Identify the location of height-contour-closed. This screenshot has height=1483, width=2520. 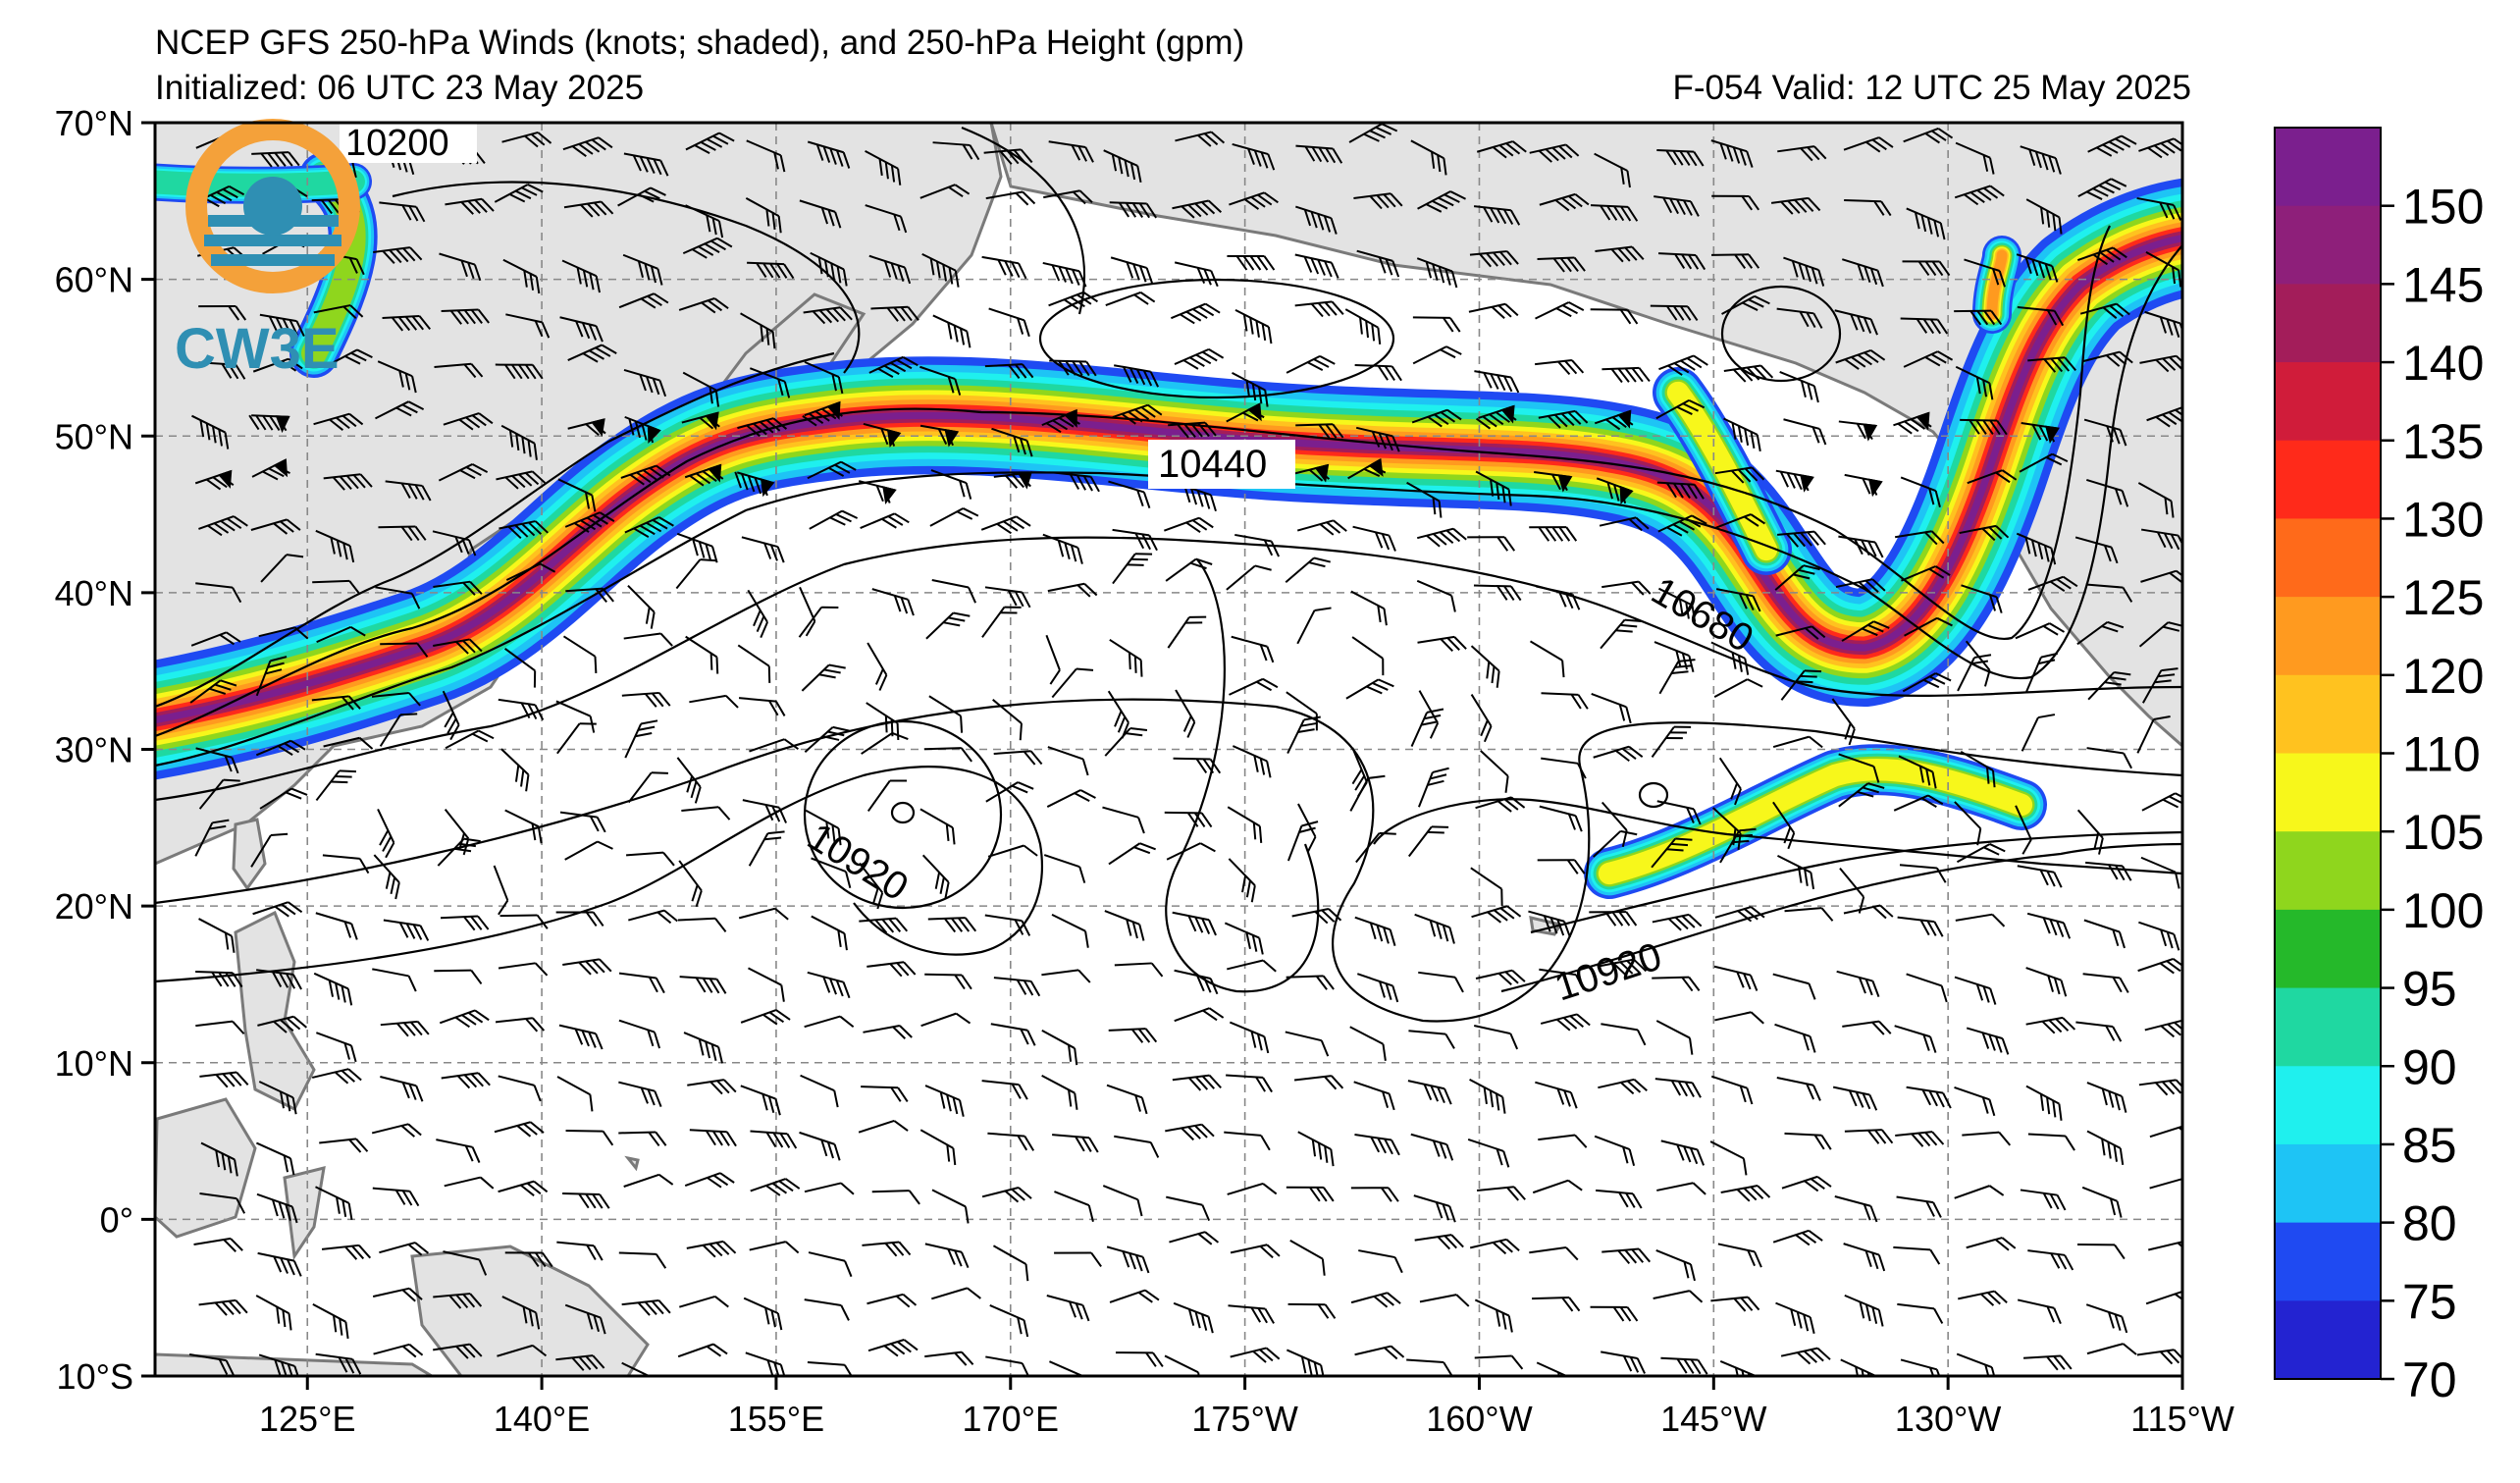
(1781, 334).